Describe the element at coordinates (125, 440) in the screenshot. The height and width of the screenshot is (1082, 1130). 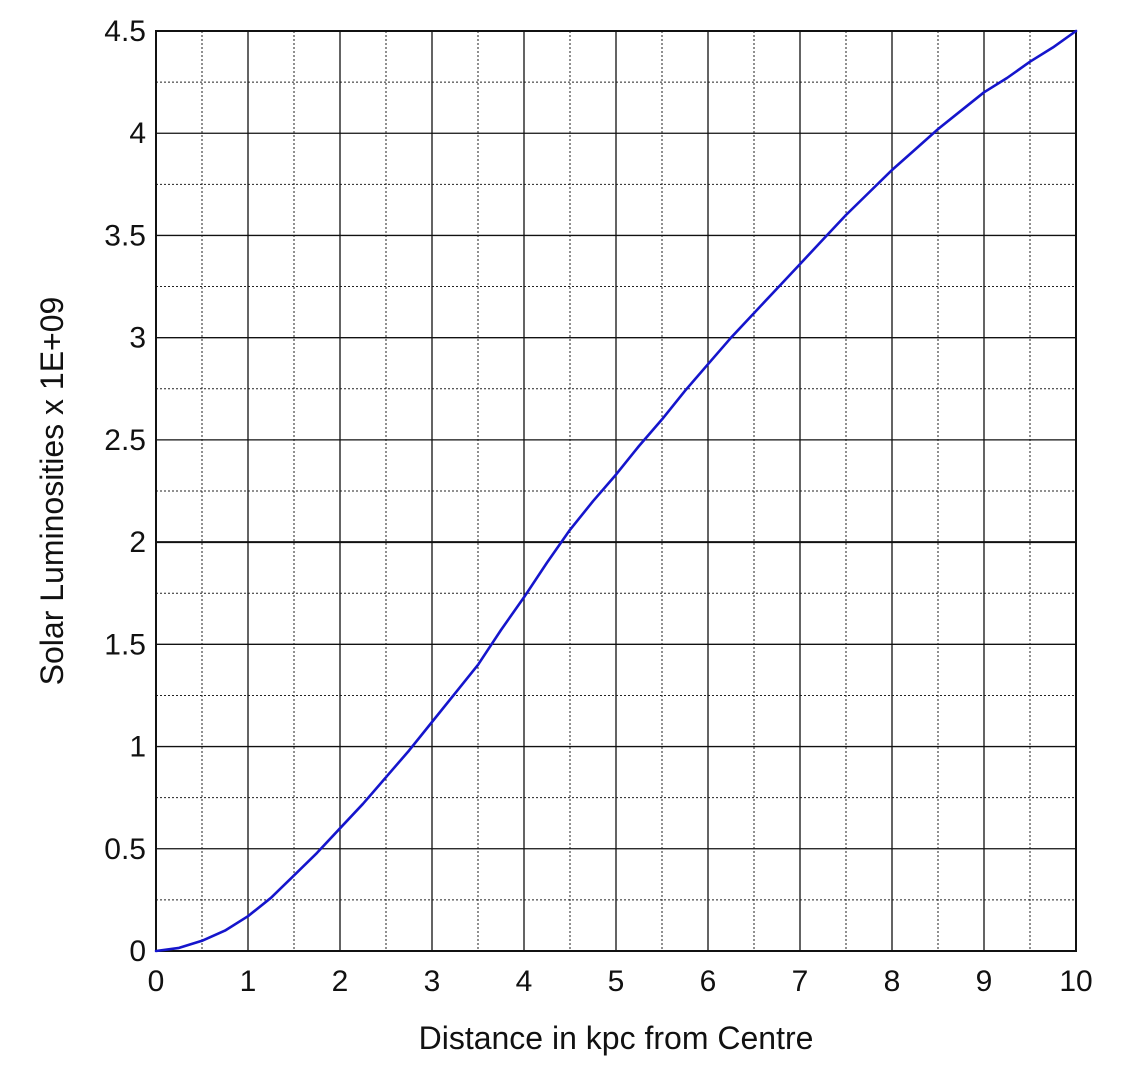
I see `y-tick-label: 2.5` at that location.